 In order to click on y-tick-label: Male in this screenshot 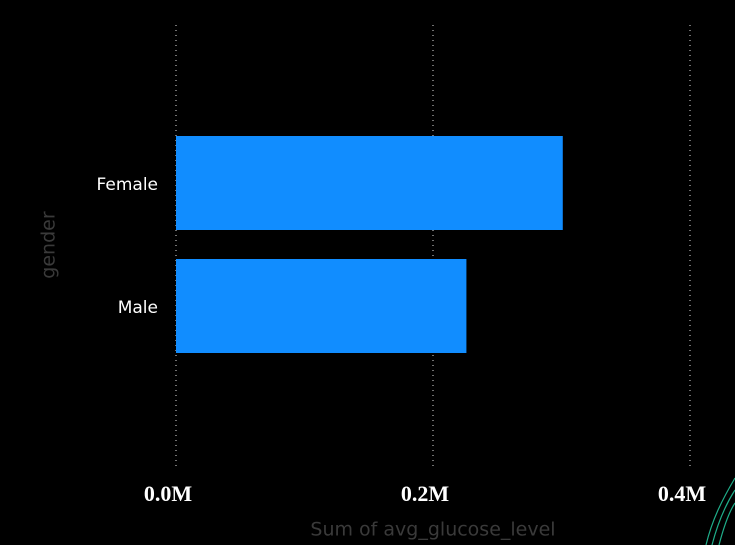, I will do `click(138, 308)`.